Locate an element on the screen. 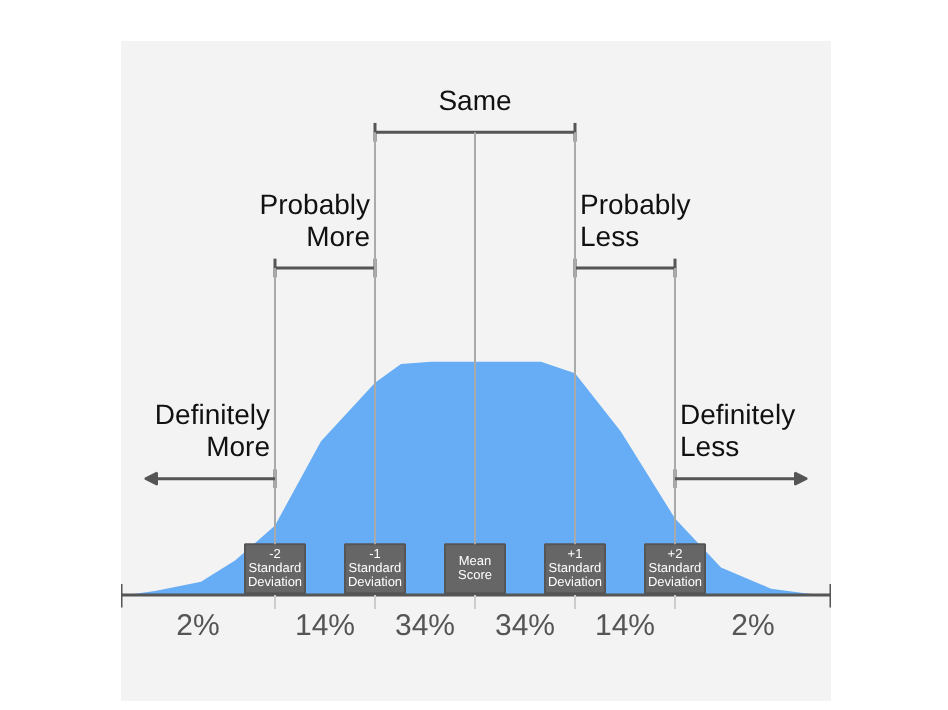  text: Same is located at coordinates (475, 99).